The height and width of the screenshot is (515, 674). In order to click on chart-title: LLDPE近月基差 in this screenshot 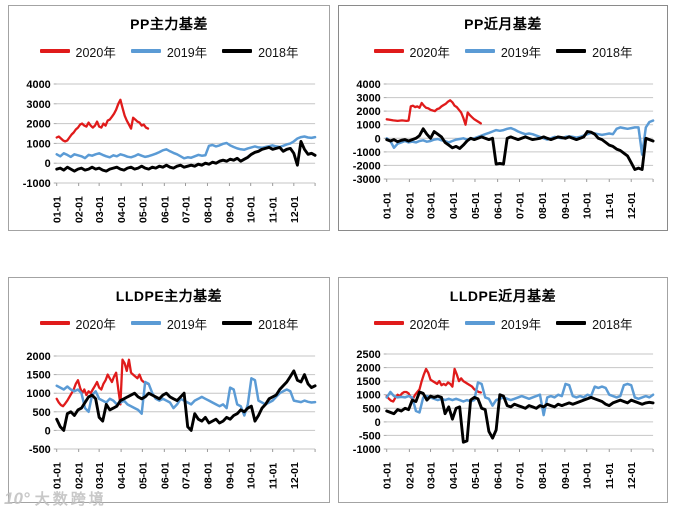, I will do `click(503, 296)`.